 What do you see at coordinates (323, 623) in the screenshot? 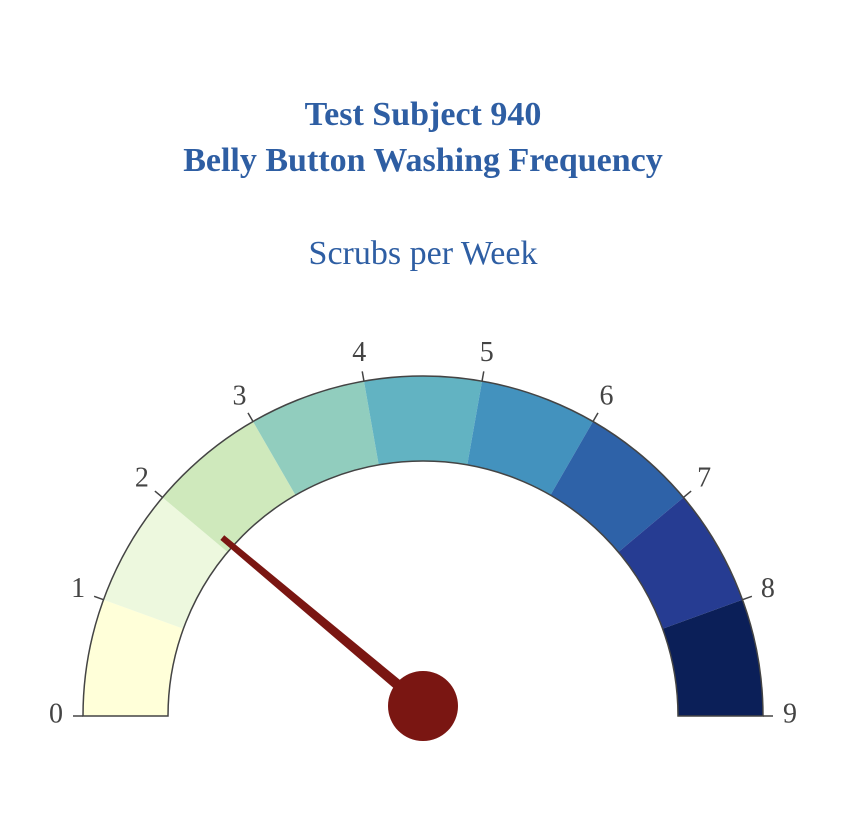
I see `gauge-needle` at bounding box center [323, 623].